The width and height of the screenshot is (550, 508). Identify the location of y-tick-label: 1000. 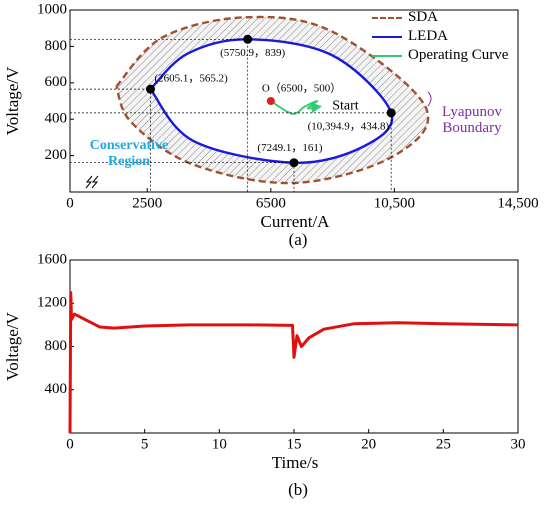
(52, 9).